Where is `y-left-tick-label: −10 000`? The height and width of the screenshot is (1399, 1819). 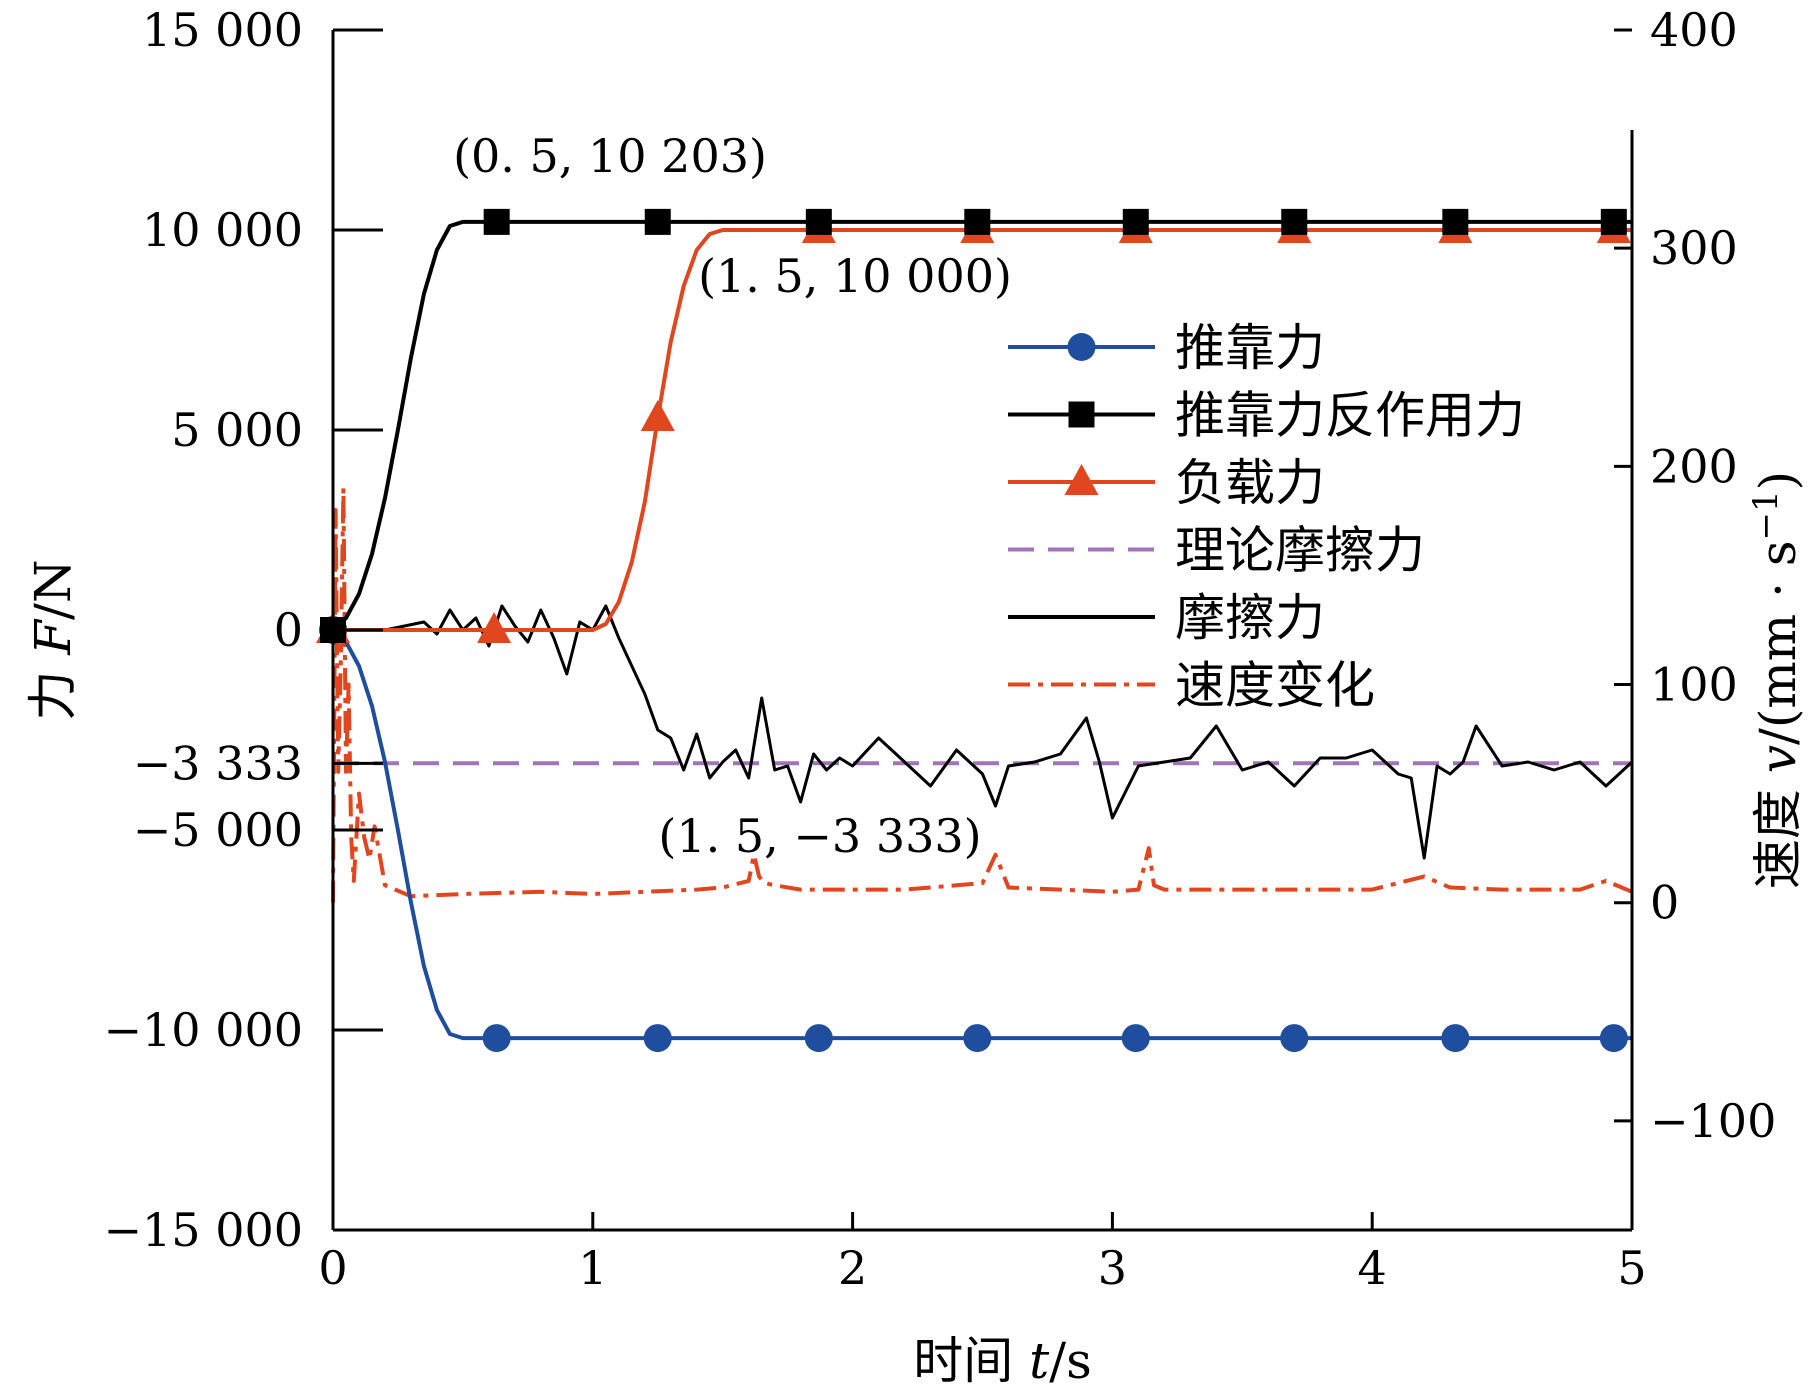
y-left-tick-label: −10 000 is located at coordinates (204, 1030).